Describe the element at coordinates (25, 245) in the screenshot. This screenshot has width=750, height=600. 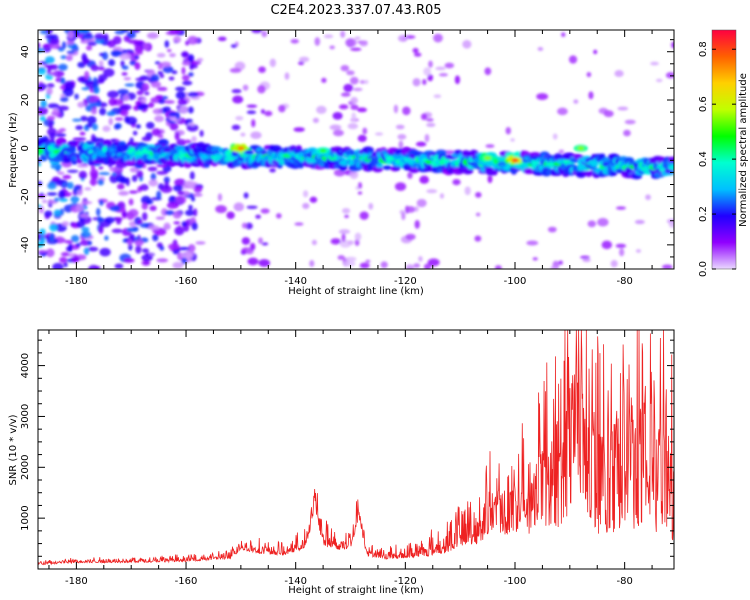
I see `spectrogram-y-tick-label: -40` at that location.